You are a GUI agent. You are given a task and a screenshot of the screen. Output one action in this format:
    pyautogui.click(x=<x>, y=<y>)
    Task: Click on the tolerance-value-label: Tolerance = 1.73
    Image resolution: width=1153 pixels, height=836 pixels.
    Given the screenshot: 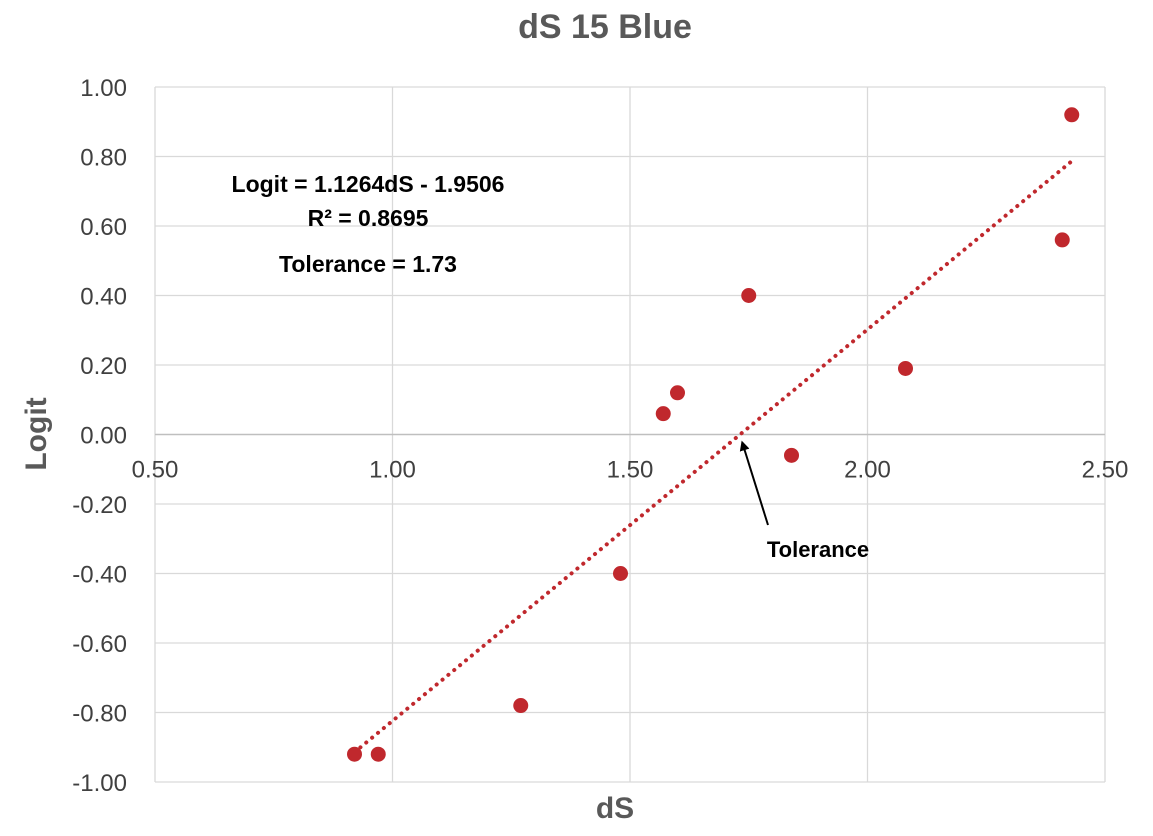 What is the action you would take?
    pyautogui.click(x=368, y=264)
    